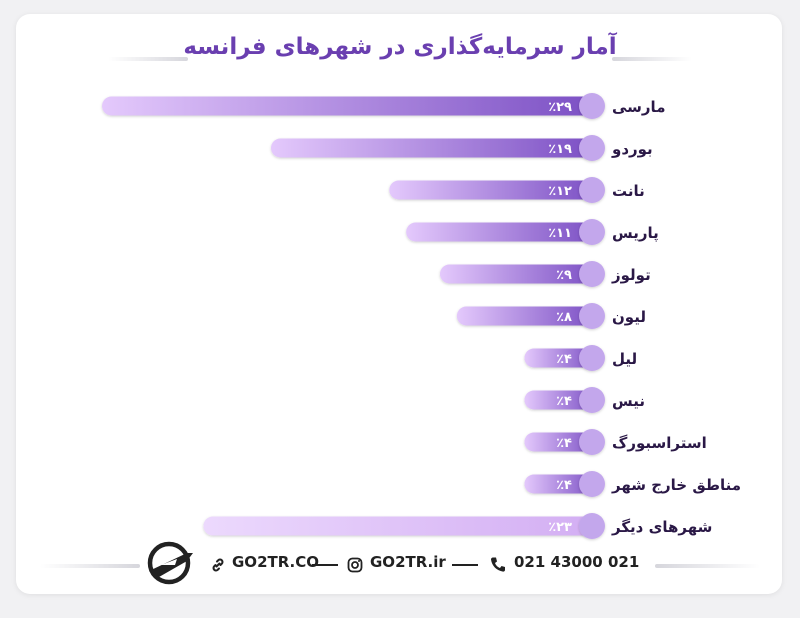  Describe the element at coordinates (355, 565) in the screenshot. I see `instagram-icon` at that location.